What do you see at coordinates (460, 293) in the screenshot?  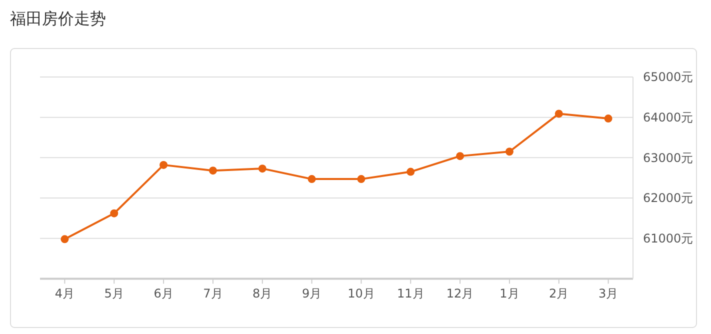 I see `x-tick-label: 12月` at bounding box center [460, 293].